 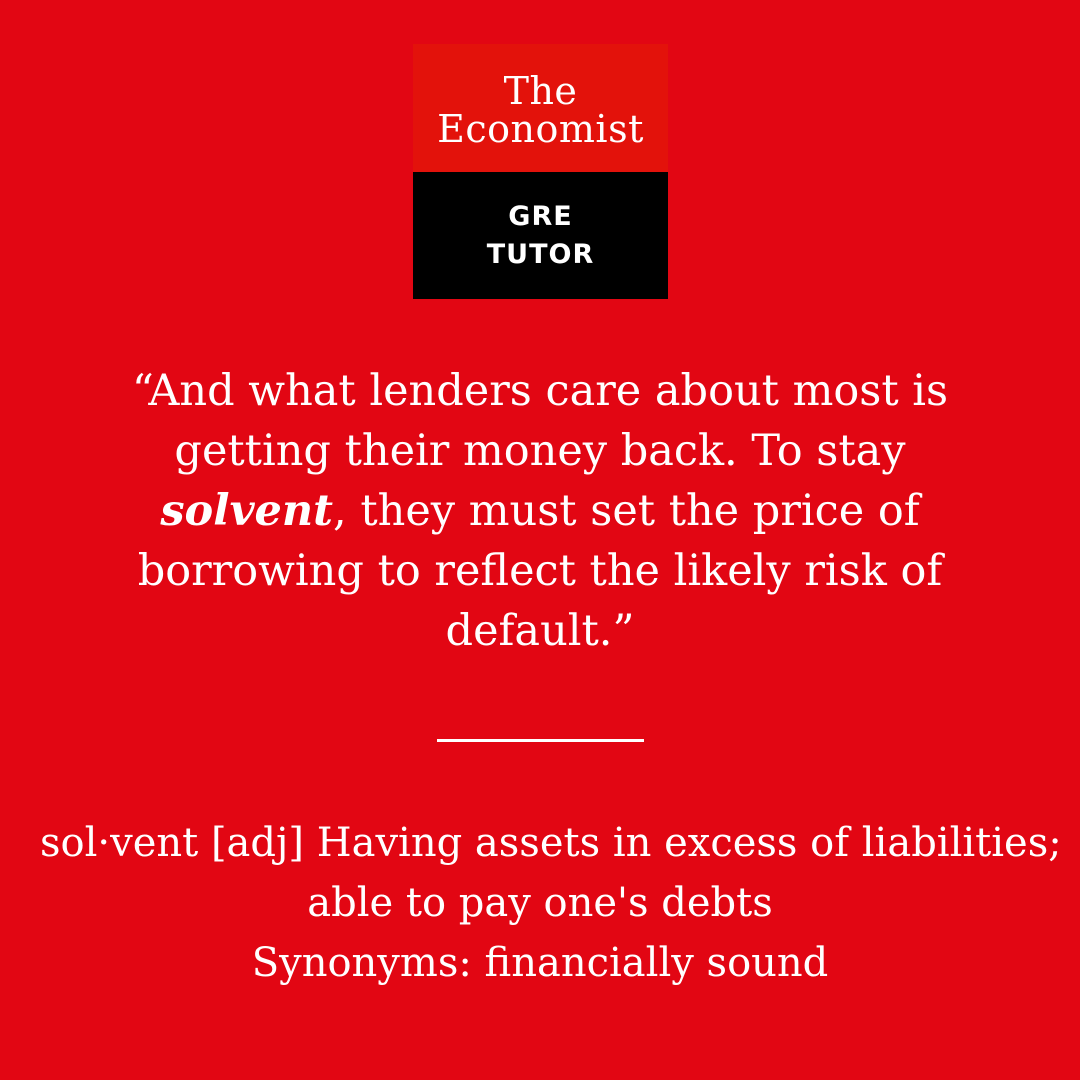 What do you see at coordinates (540, 740) in the screenshot?
I see `divider` at bounding box center [540, 740].